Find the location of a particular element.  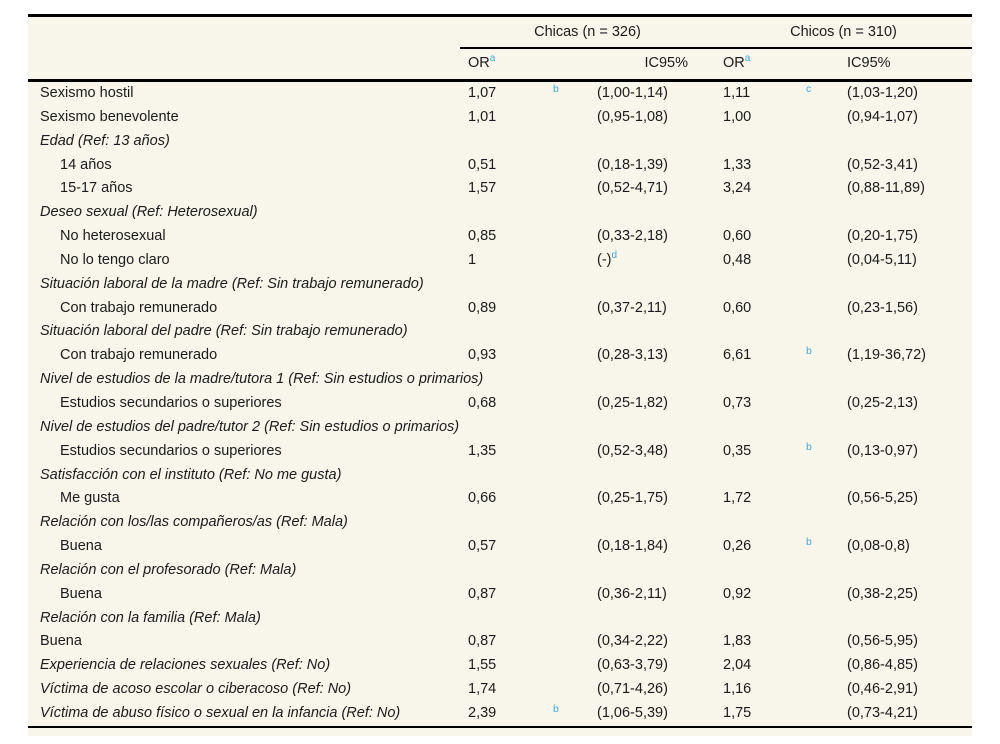

ci-value: (0,36-2,11) is located at coordinates (632, 593).